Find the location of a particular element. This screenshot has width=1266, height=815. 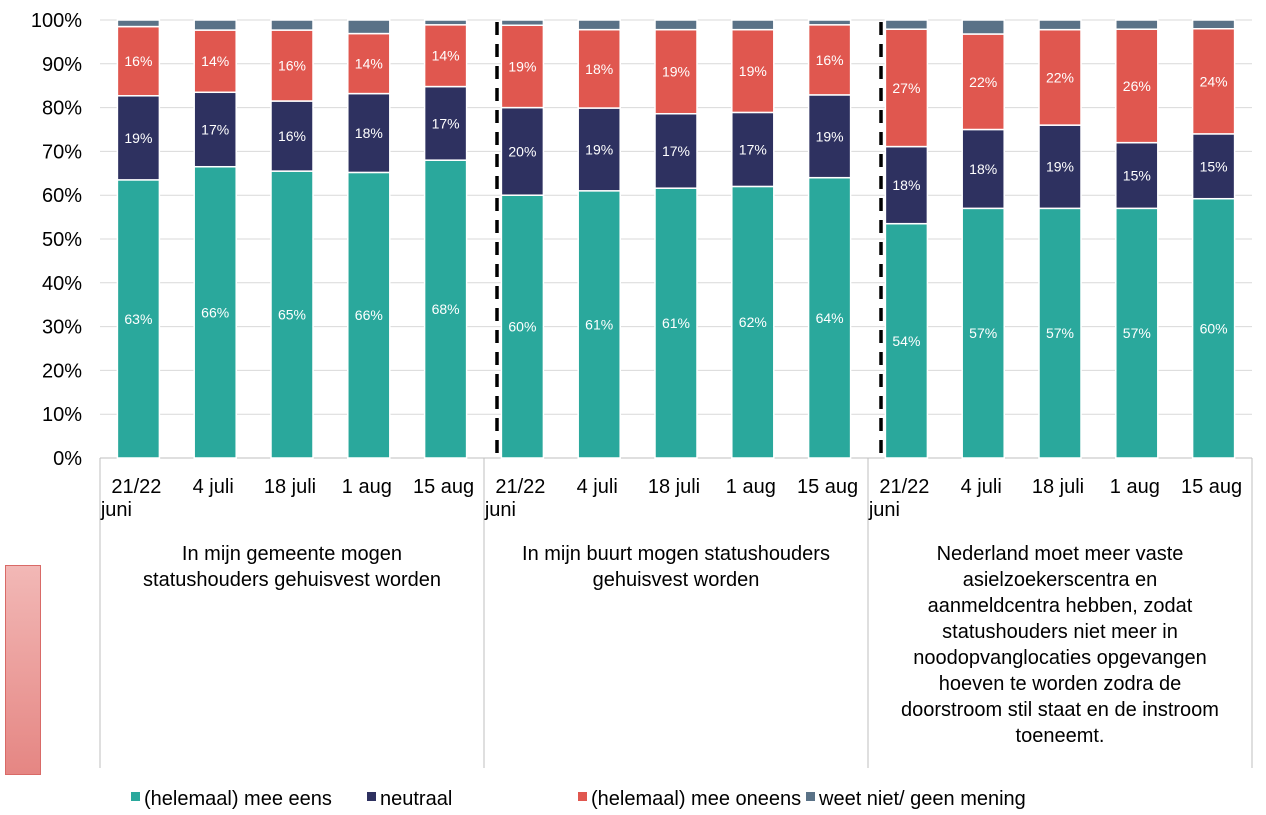

group-label-line: In mijn gemeente mogen is located at coordinates (292, 554).